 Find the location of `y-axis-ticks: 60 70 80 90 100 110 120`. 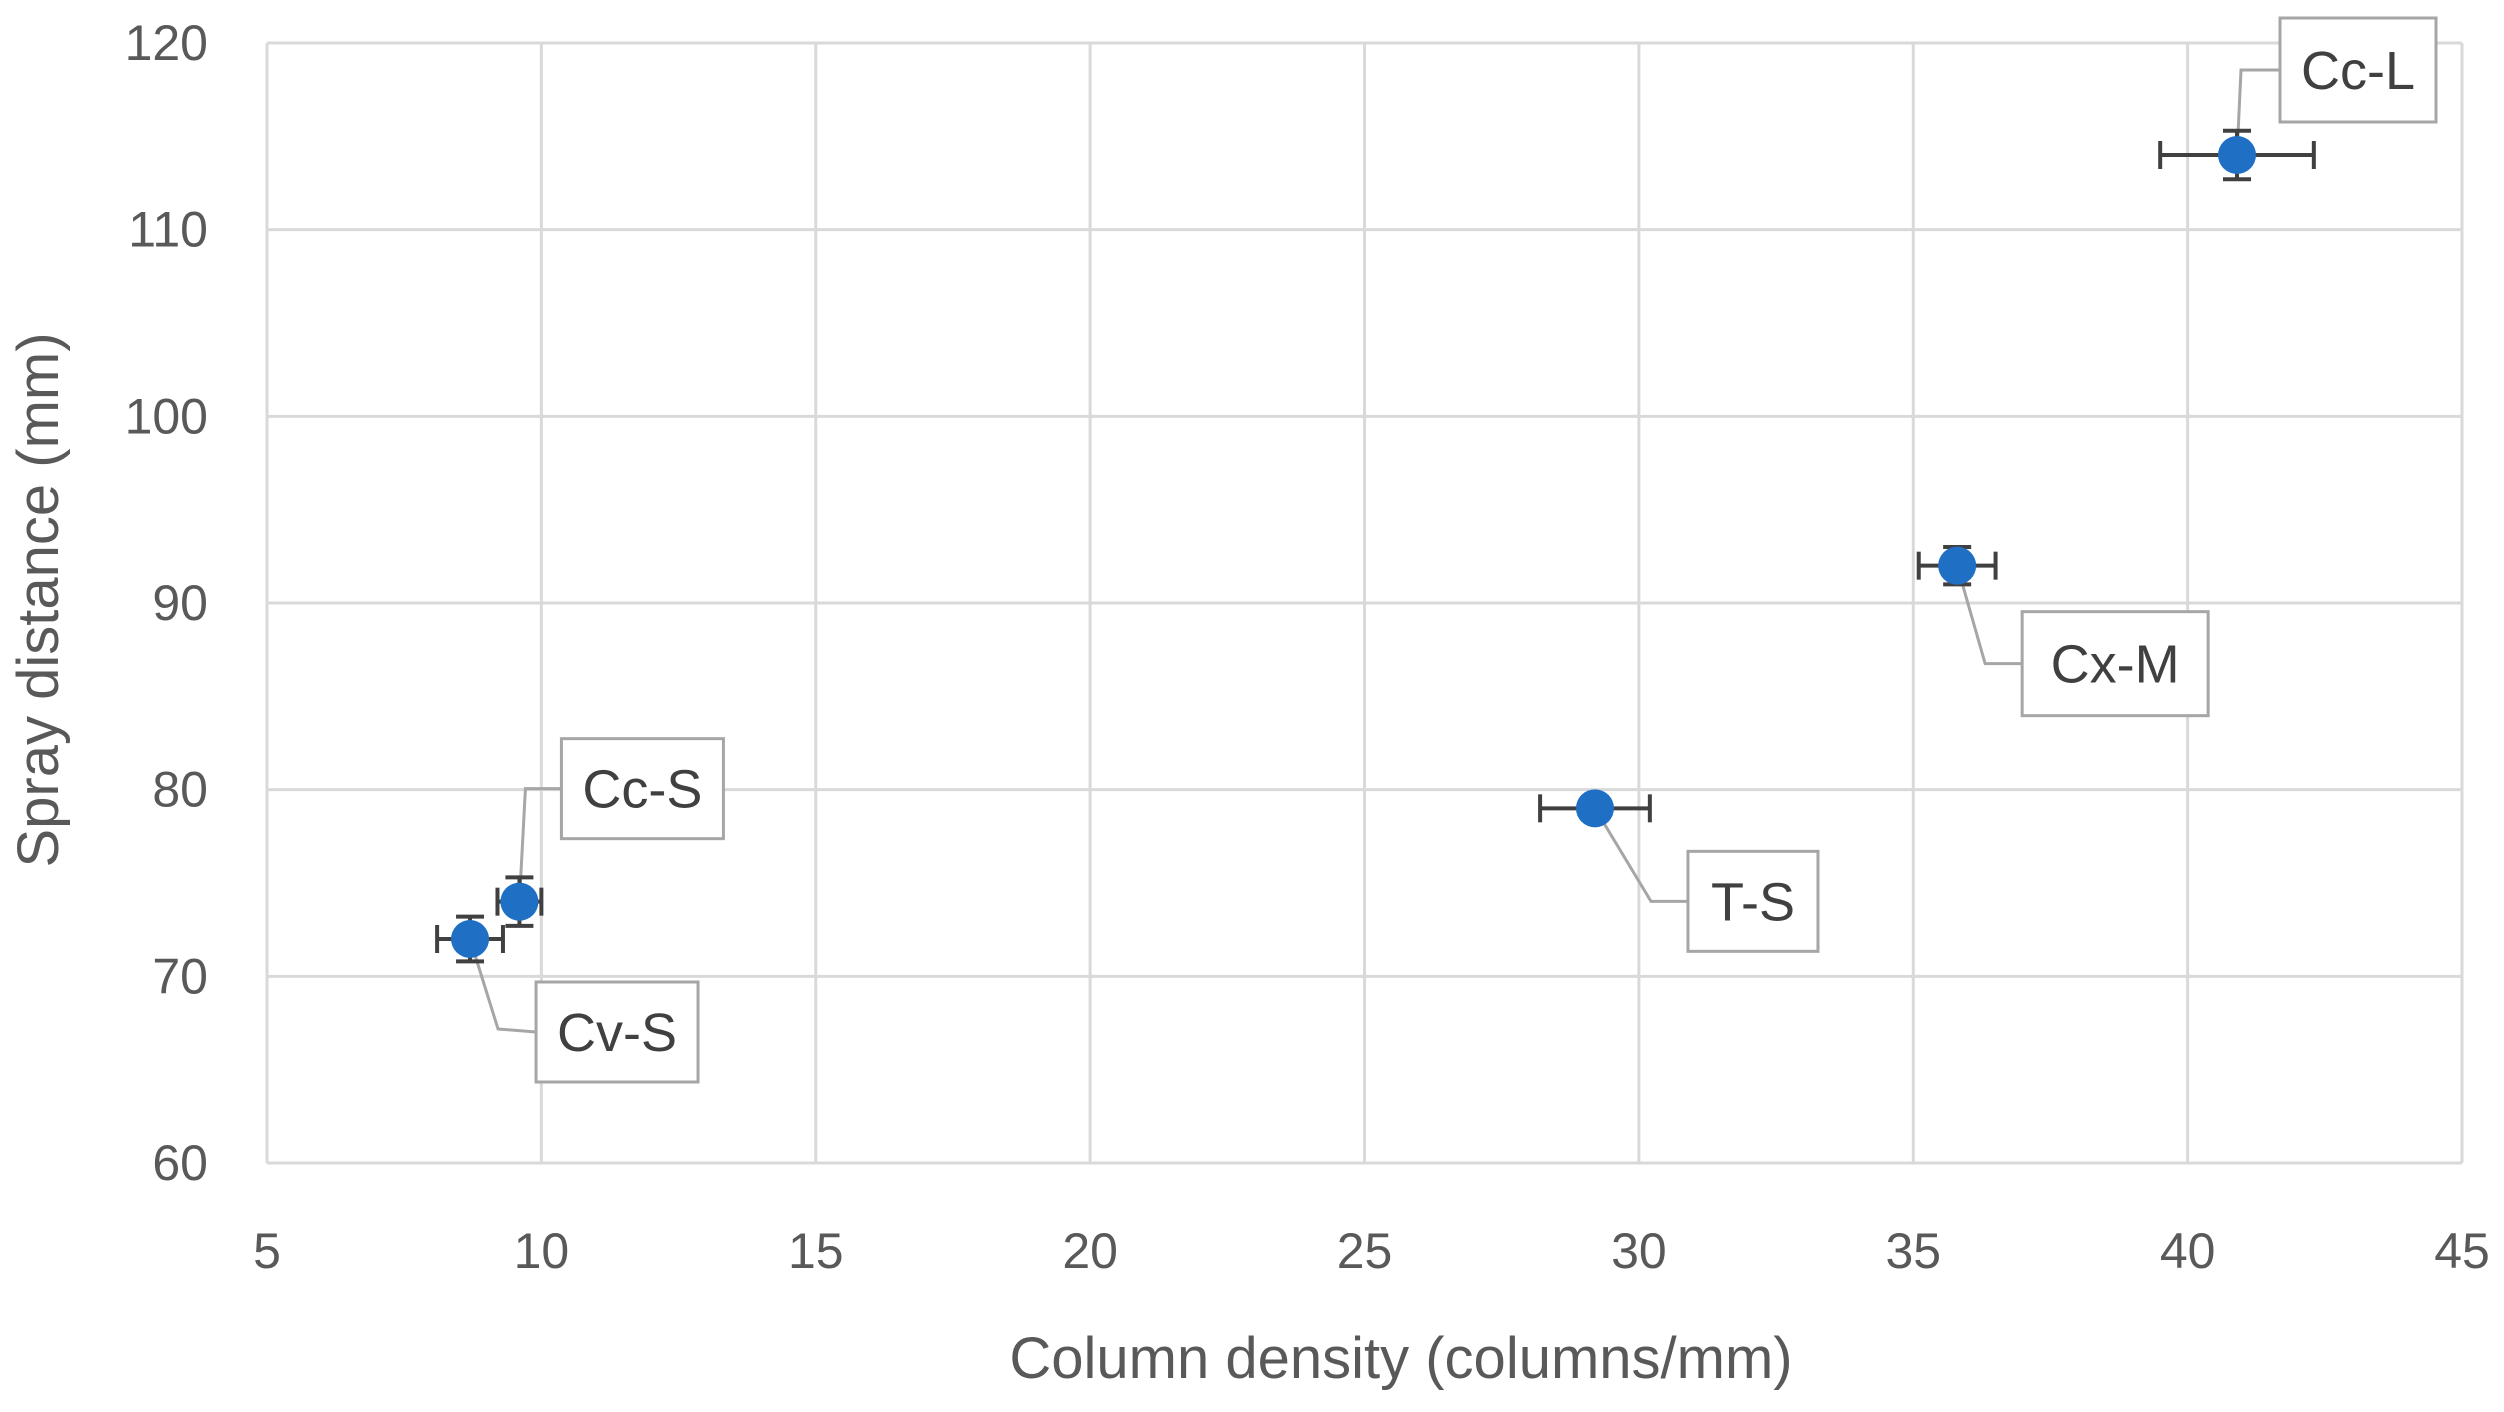

y-axis-ticks: 60 70 80 90 100 110 120 is located at coordinates (166, 603).